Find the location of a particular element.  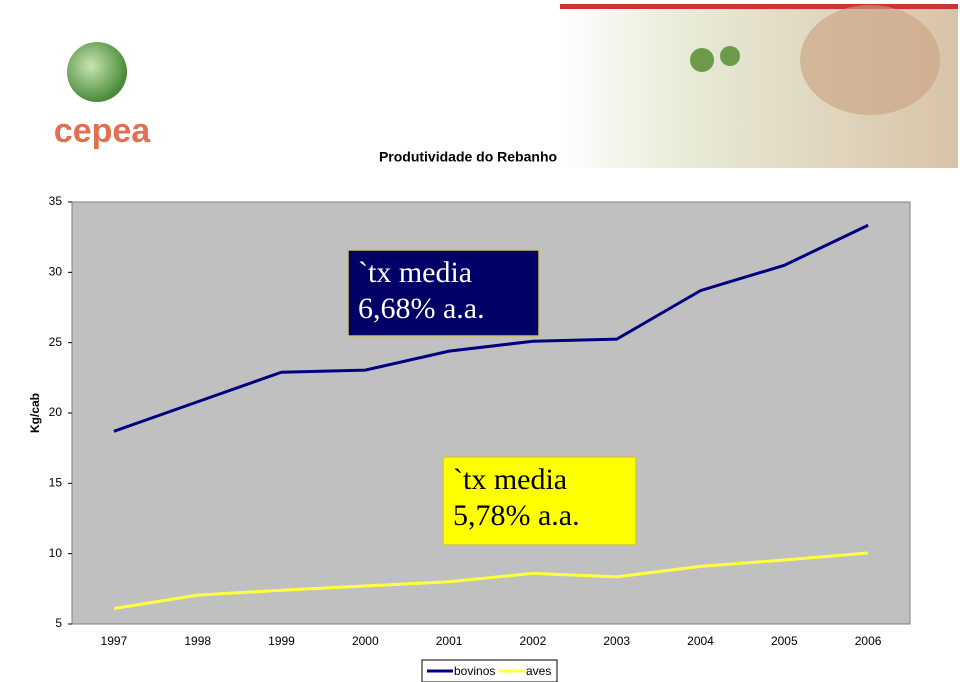

x-tick-label: 2005 is located at coordinates (784, 641).